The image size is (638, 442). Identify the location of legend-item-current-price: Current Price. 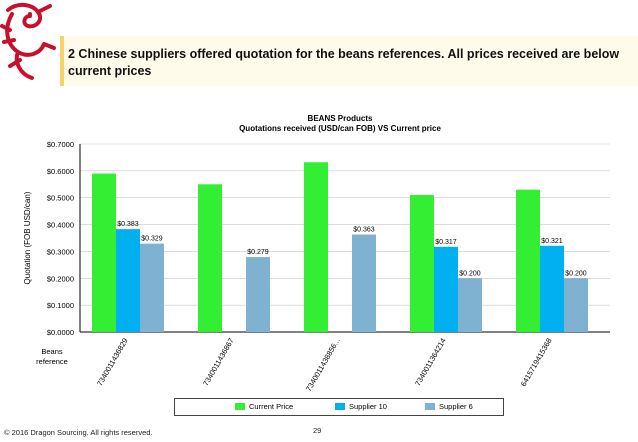
(264, 406).